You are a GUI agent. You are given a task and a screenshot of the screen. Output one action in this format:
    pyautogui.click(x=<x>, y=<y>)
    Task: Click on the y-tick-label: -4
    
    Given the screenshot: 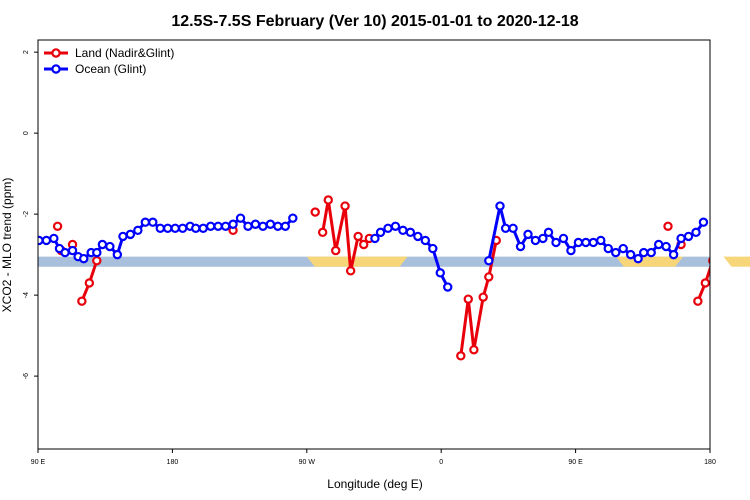 What is the action you would take?
    pyautogui.click(x=26, y=295)
    